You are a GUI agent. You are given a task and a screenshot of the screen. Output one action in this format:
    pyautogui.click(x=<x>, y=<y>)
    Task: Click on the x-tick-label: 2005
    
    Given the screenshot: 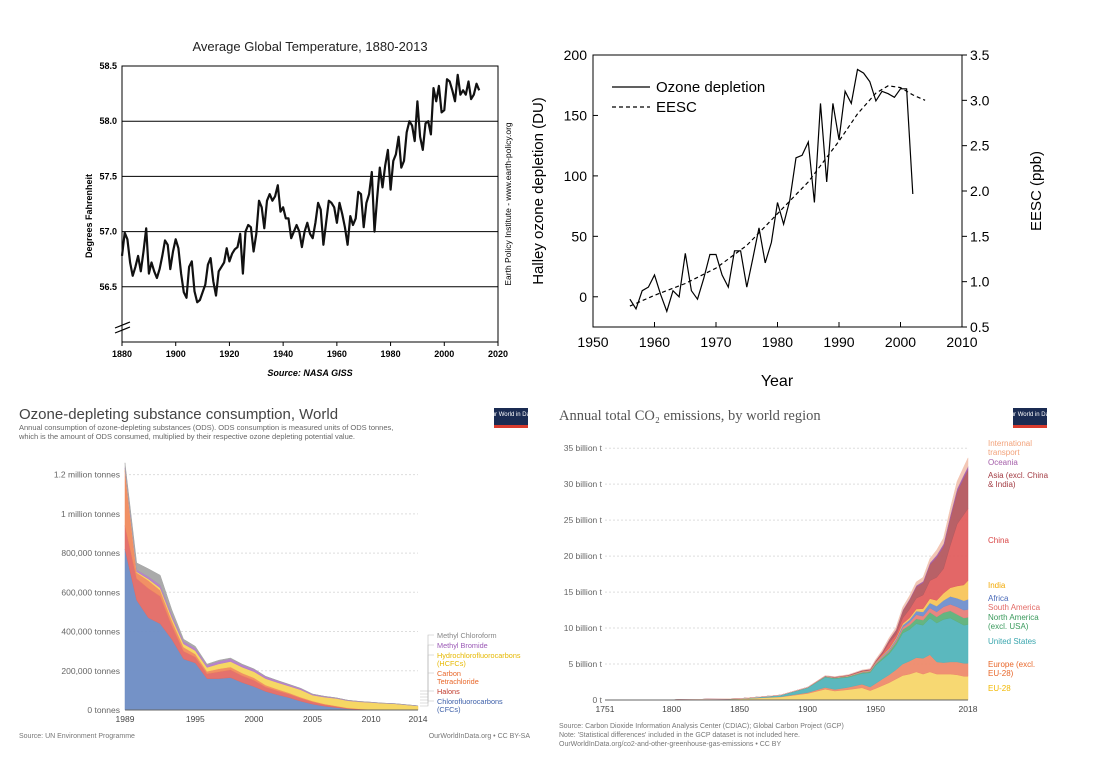 What is the action you would take?
    pyautogui.click(x=312, y=719)
    